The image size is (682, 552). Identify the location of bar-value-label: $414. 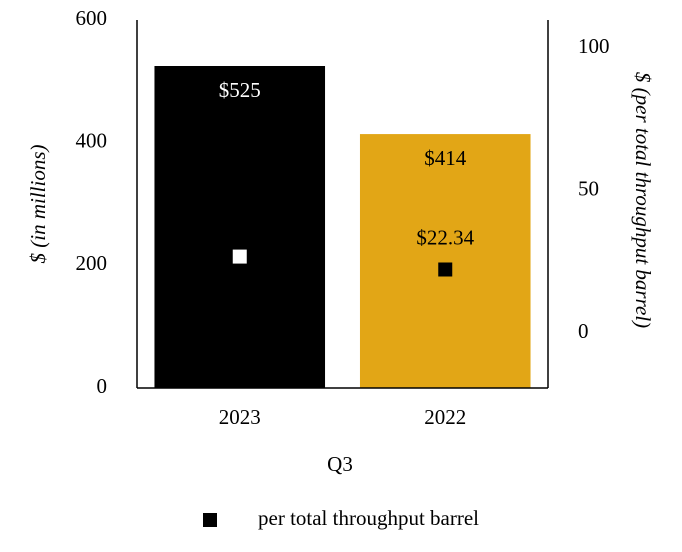
(445, 158).